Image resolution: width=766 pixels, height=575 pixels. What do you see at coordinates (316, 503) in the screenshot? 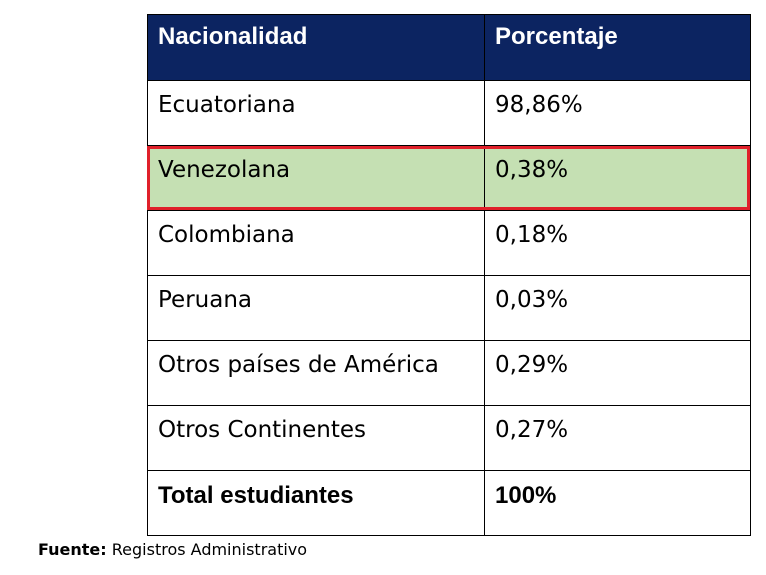
I see `total-label-cell: Total estudiantes` at bounding box center [316, 503].